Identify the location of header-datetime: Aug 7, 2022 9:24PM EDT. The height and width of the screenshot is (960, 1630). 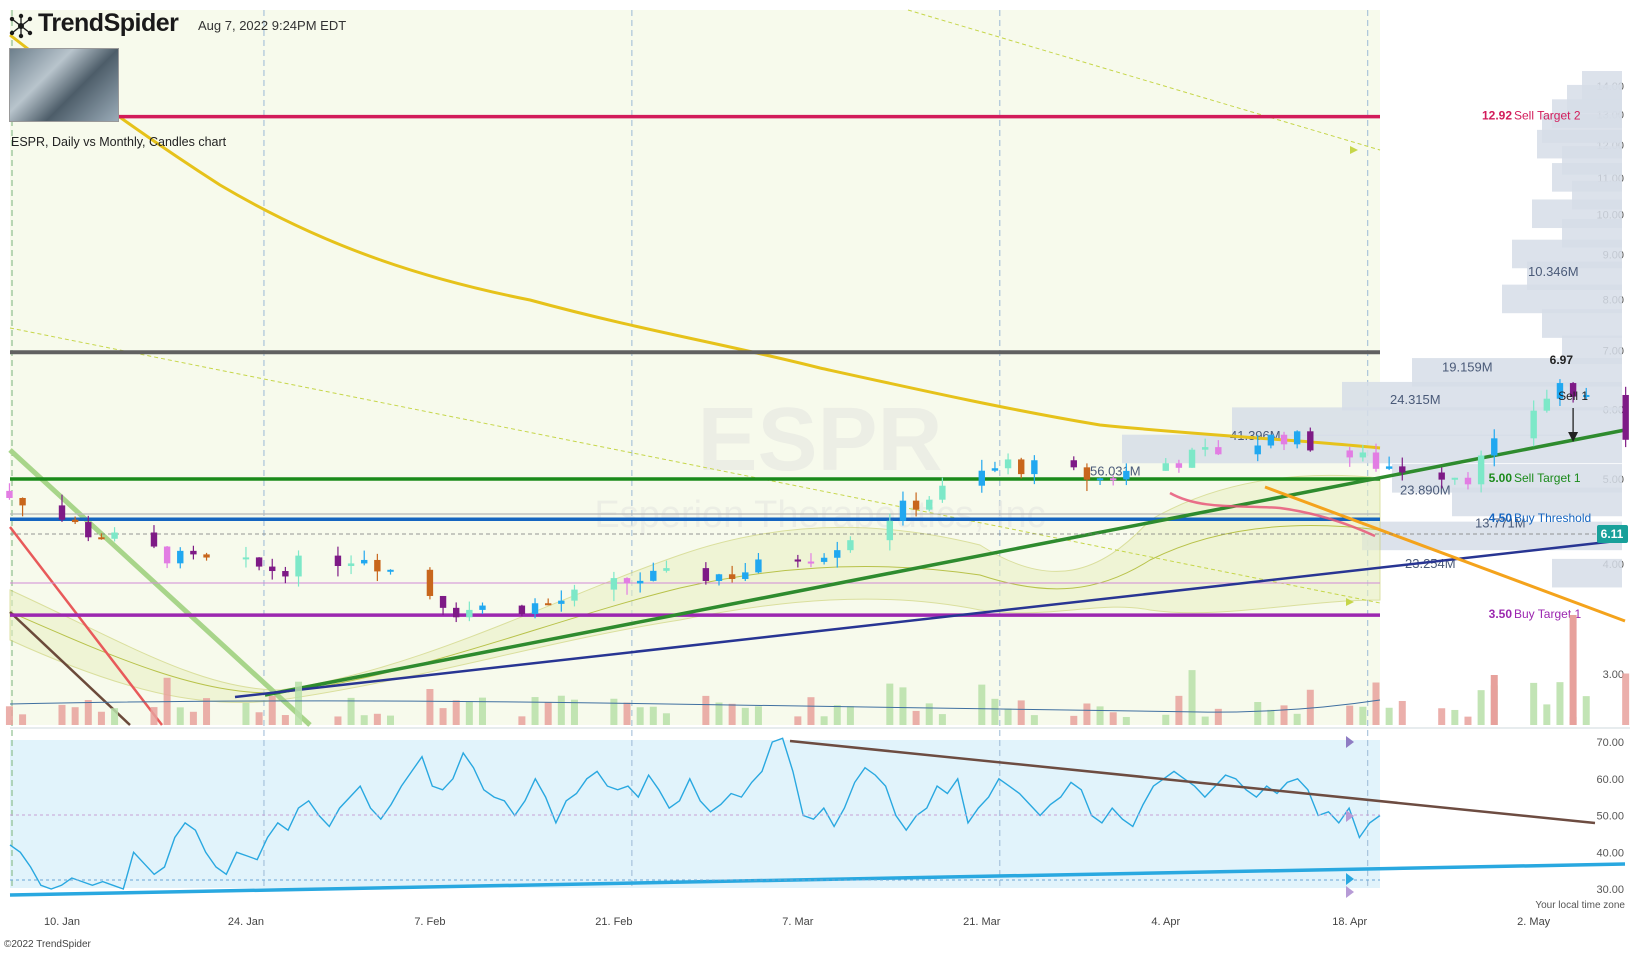
(272, 25).